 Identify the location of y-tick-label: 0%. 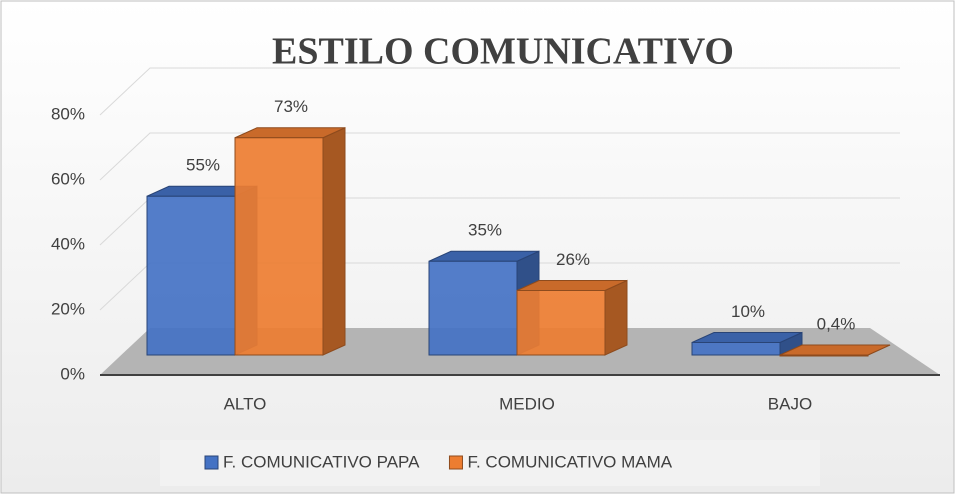
(72, 373).